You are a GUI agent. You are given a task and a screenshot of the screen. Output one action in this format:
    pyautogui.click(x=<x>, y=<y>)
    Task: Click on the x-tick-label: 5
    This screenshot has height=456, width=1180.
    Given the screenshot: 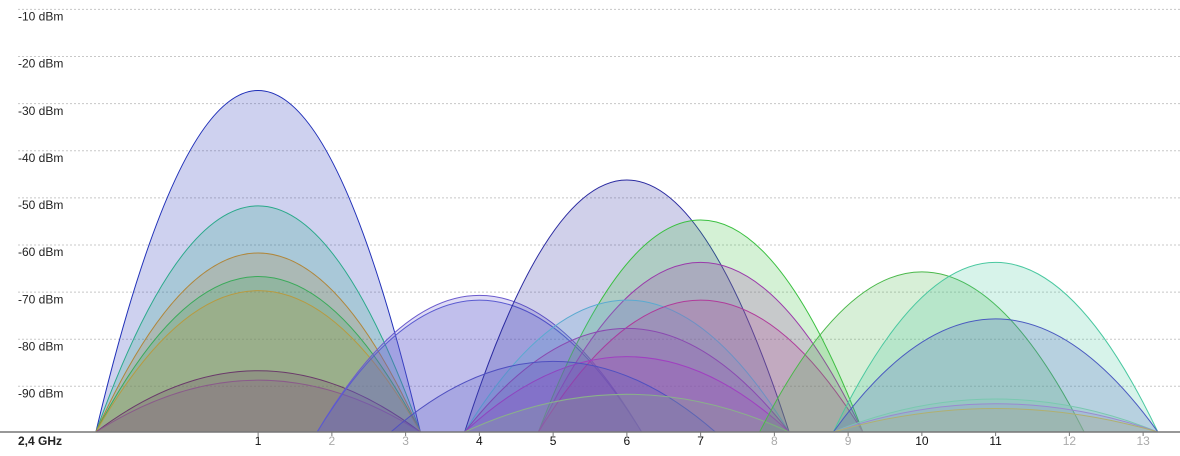 What is the action you would take?
    pyautogui.click(x=553, y=441)
    